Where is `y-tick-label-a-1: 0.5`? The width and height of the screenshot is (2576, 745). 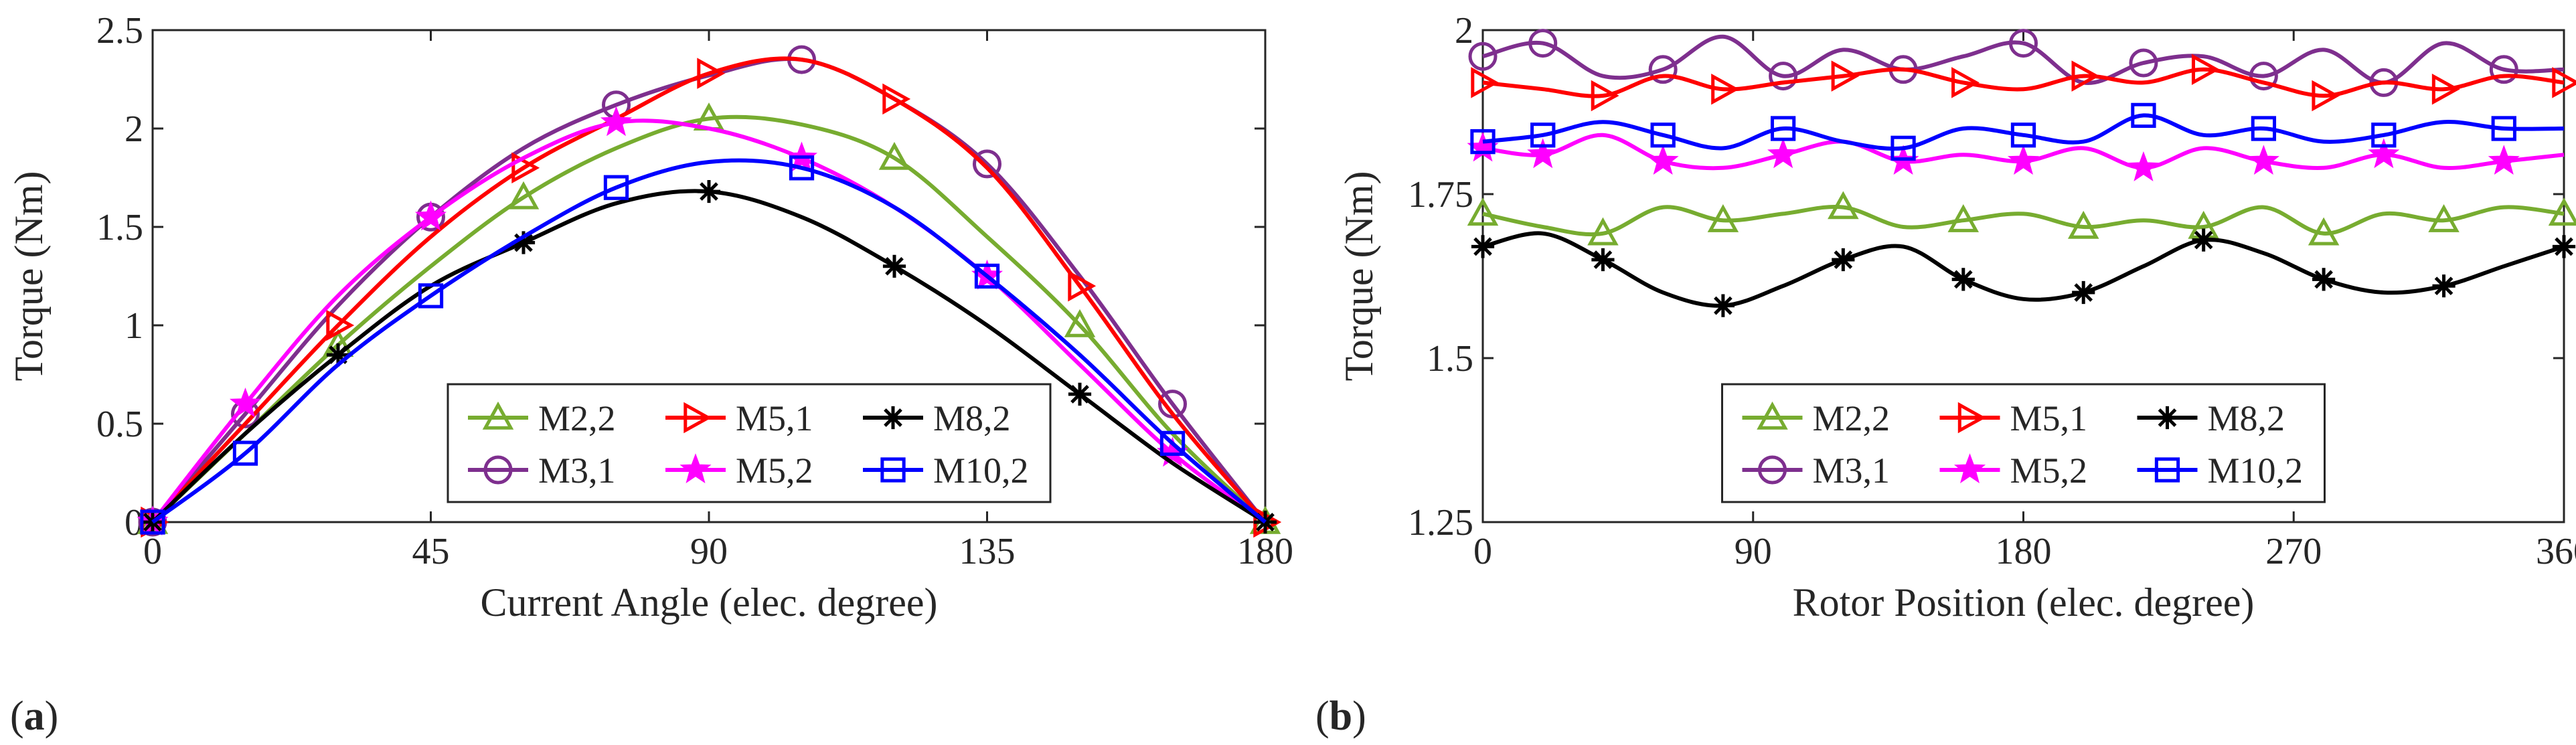 y-tick-label-a-1: 0.5 is located at coordinates (120, 425).